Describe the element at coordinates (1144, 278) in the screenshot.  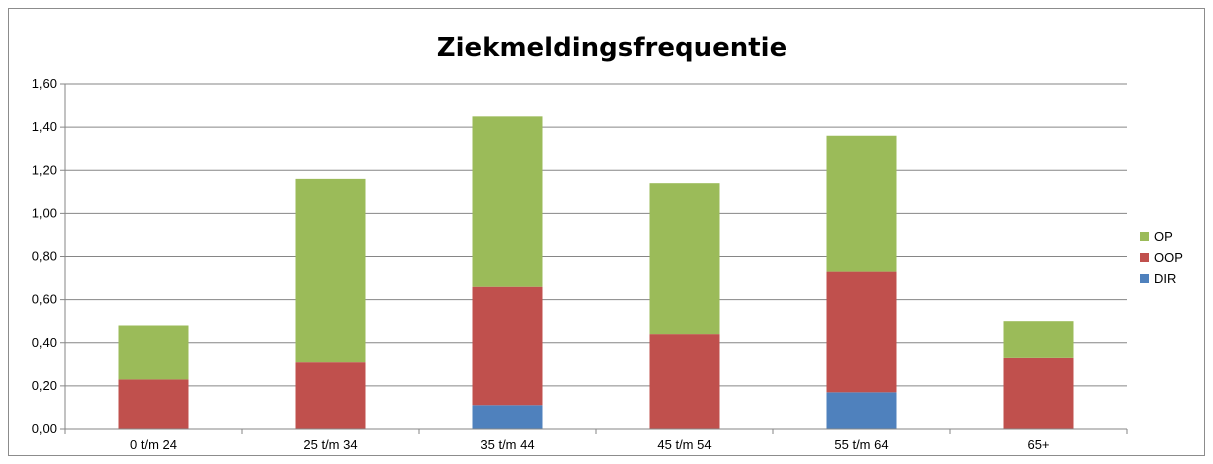
I see `legend-swatch-dir` at that location.